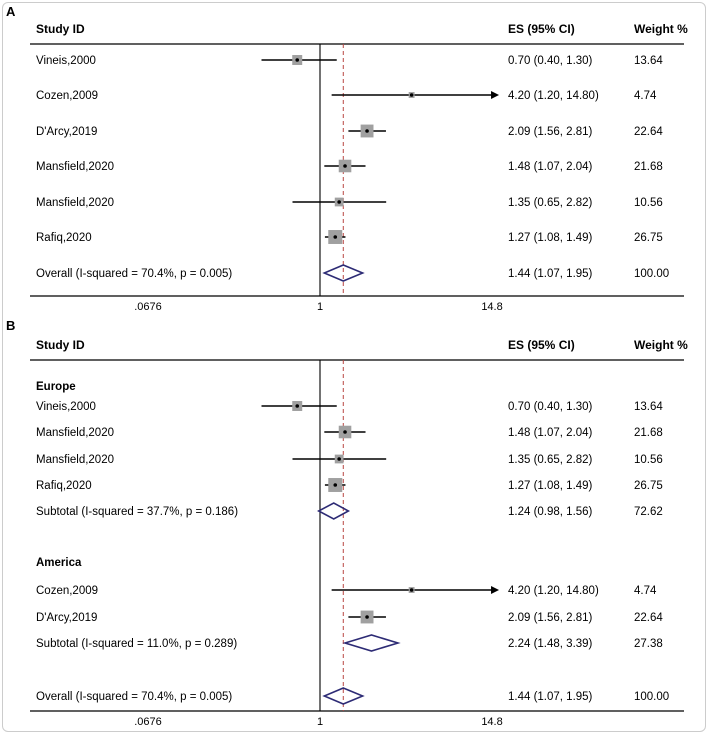 This screenshot has height=734, width=708. I want to click on weight-text: 72.62, so click(648, 512).